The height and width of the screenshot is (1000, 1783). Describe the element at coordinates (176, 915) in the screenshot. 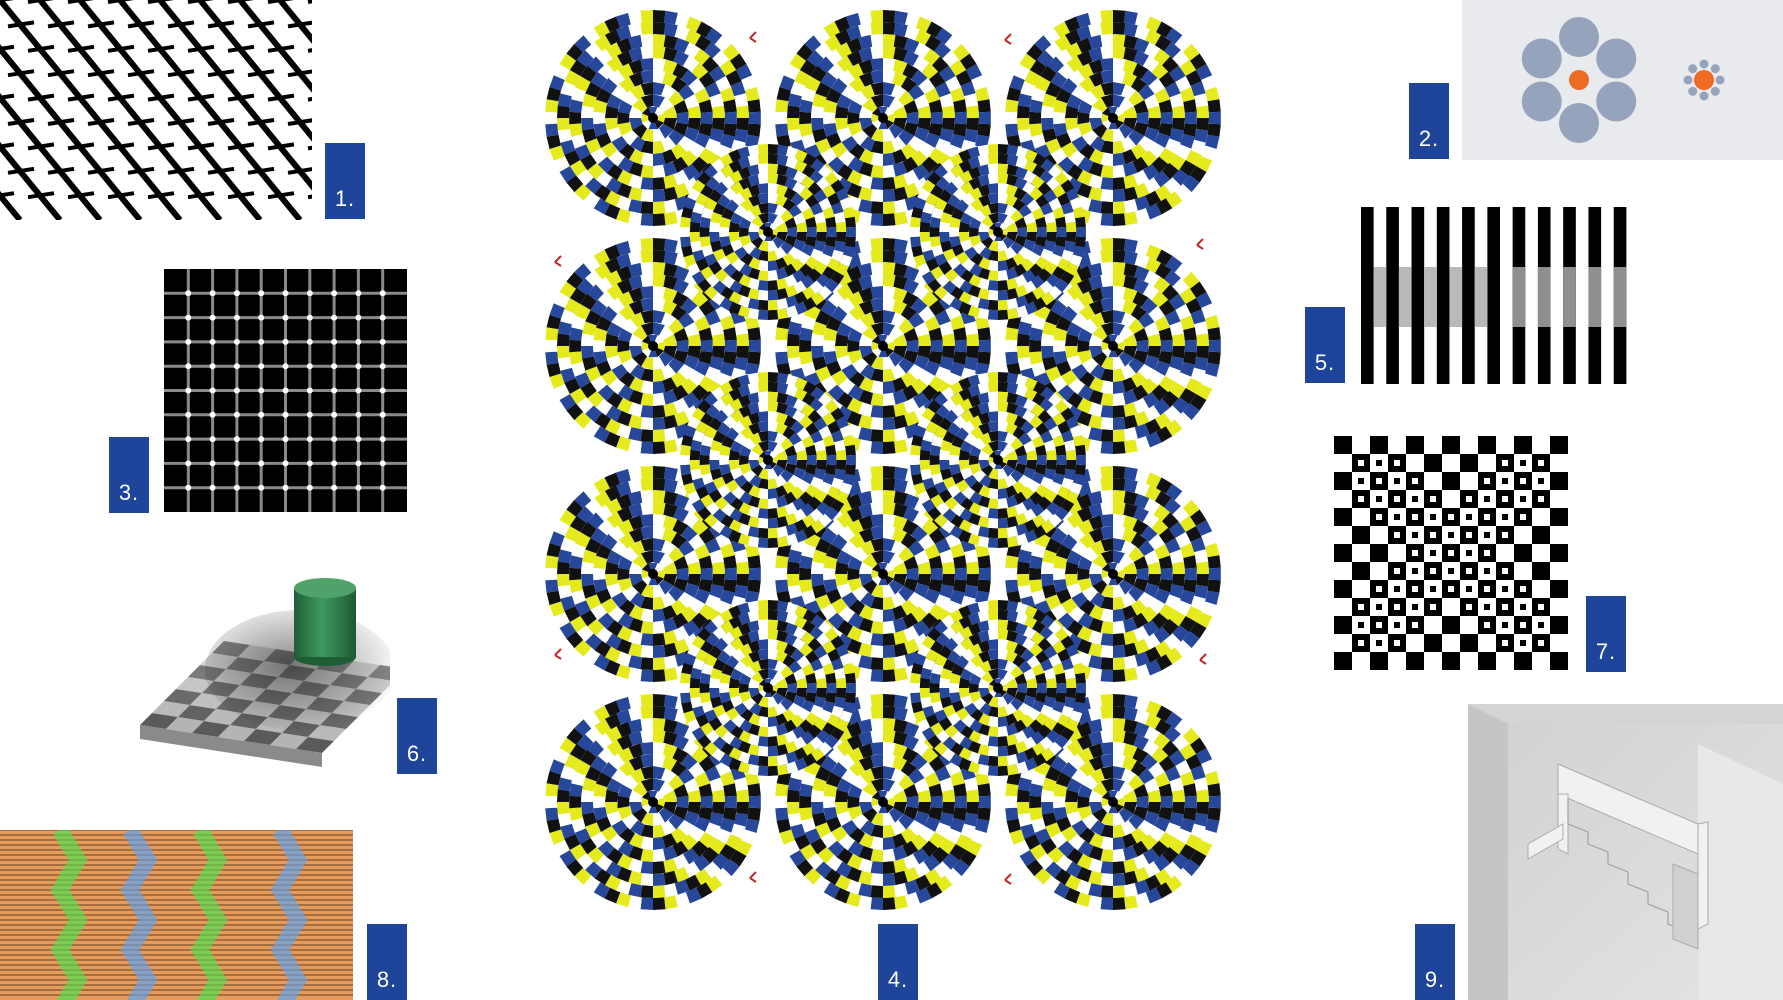

I see `zigzag-color-illusion` at that location.